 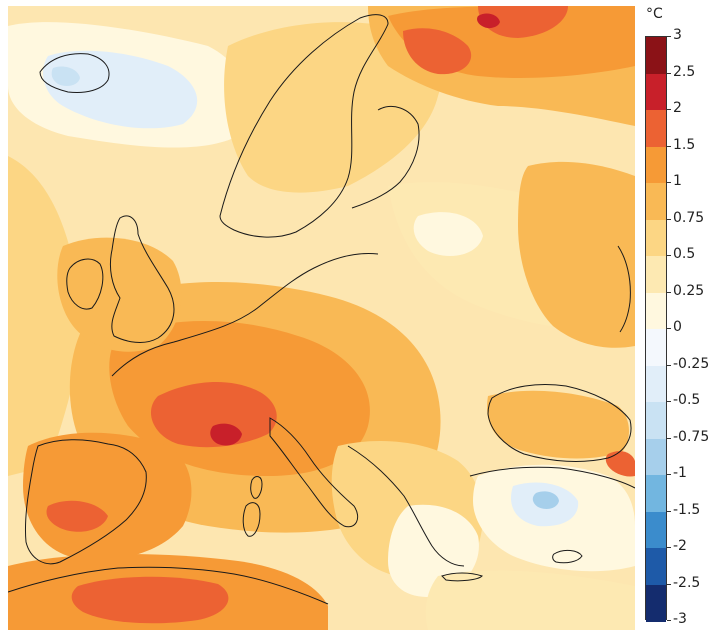 What do you see at coordinates (687, 582) in the screenshot?
I see `colorbar-tick-label: -2.5` at bounding box center [687, 582].